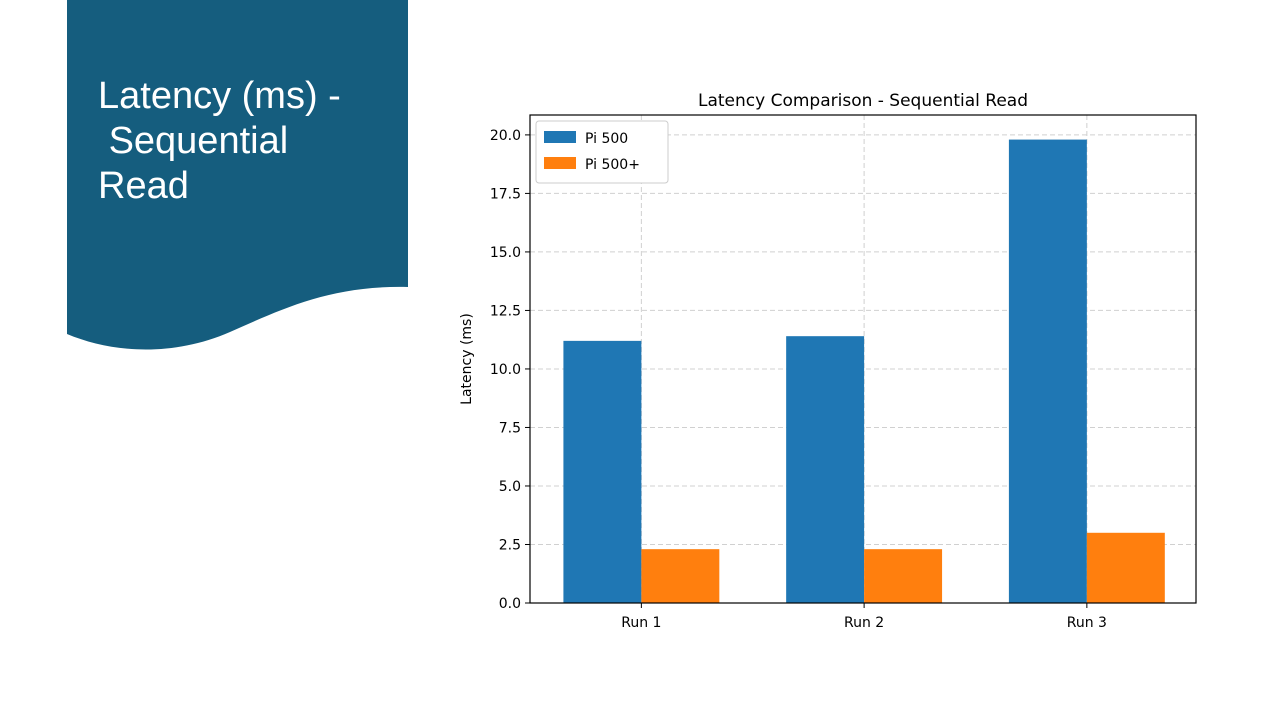 Image resolution: width=1280 pixels, height=720 pixels. What do you see at coordinates (505, 136) in the screenshot?
I see `y-tick-label: 20.0` at bounding box center [505, 136].